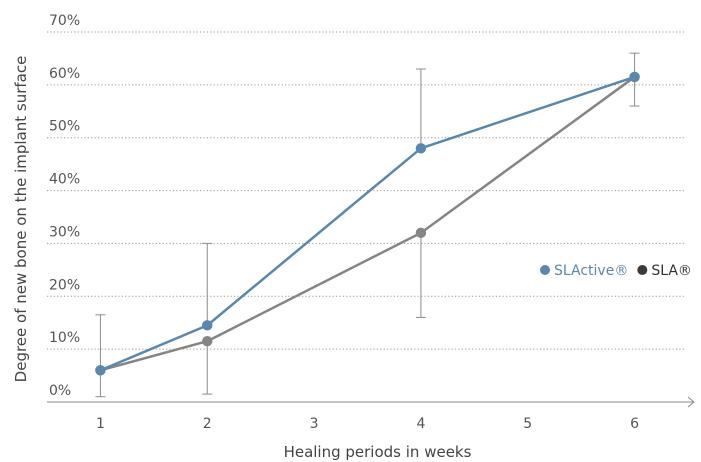 The width and height of the screenshot is (701, 462). What do you see at coordinates (64, 21) in the screenshot?
I see `y-tick-label: 70%` at bounding box center [64, 21].